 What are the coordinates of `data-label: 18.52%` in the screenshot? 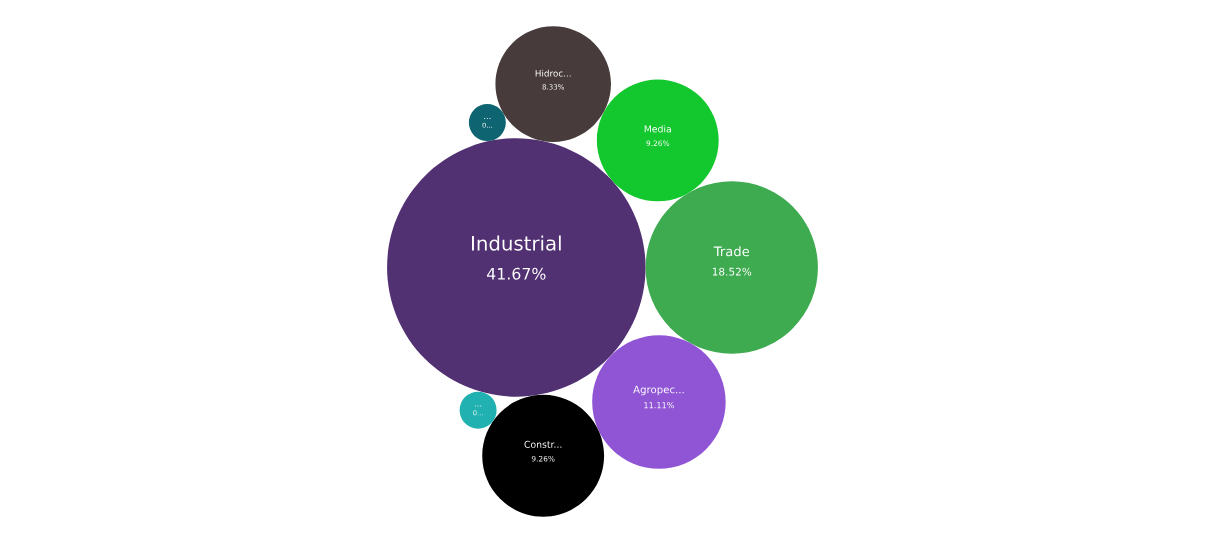 It's located at (732, 271).